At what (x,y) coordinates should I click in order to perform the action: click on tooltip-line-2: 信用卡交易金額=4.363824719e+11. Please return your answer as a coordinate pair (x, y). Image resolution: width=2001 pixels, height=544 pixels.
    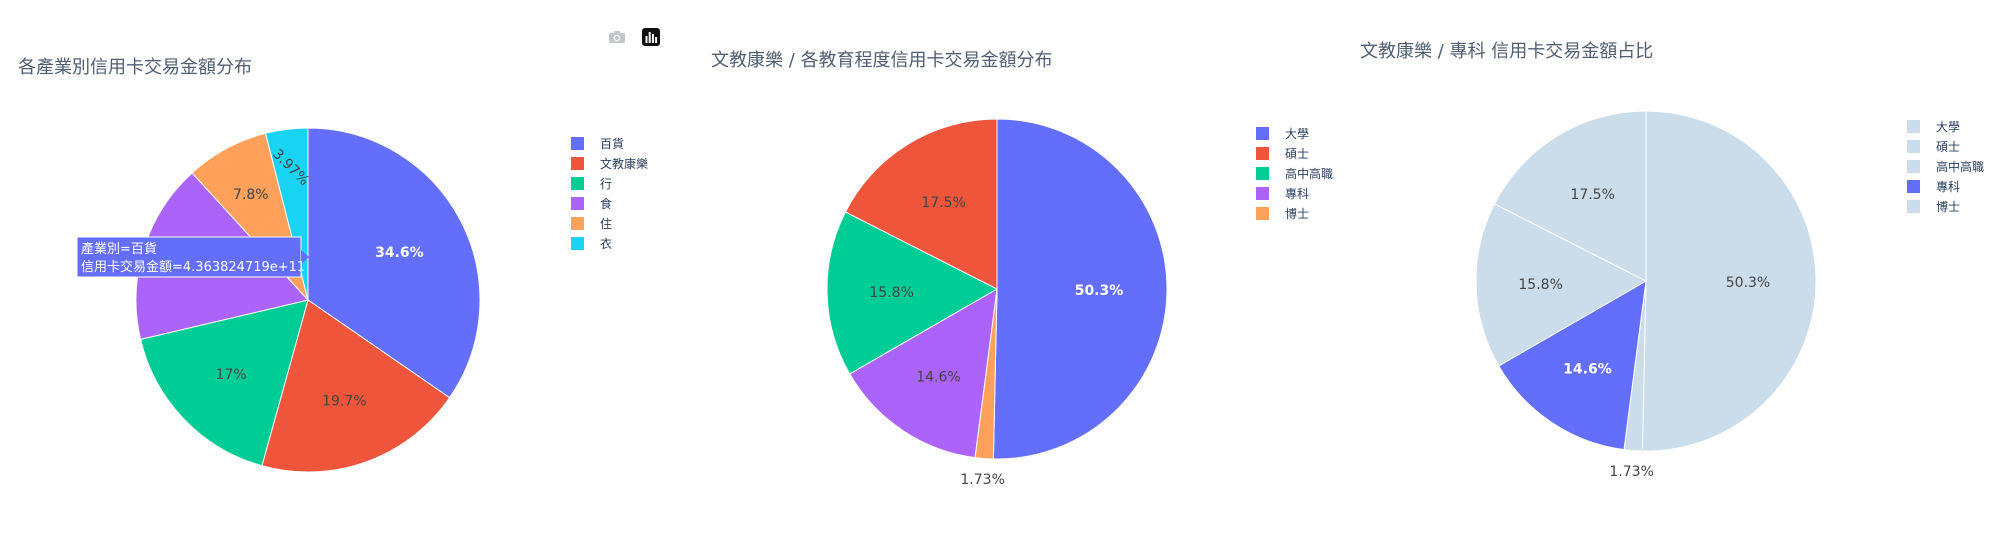
    Looking at the image, I should click on (193, 267).